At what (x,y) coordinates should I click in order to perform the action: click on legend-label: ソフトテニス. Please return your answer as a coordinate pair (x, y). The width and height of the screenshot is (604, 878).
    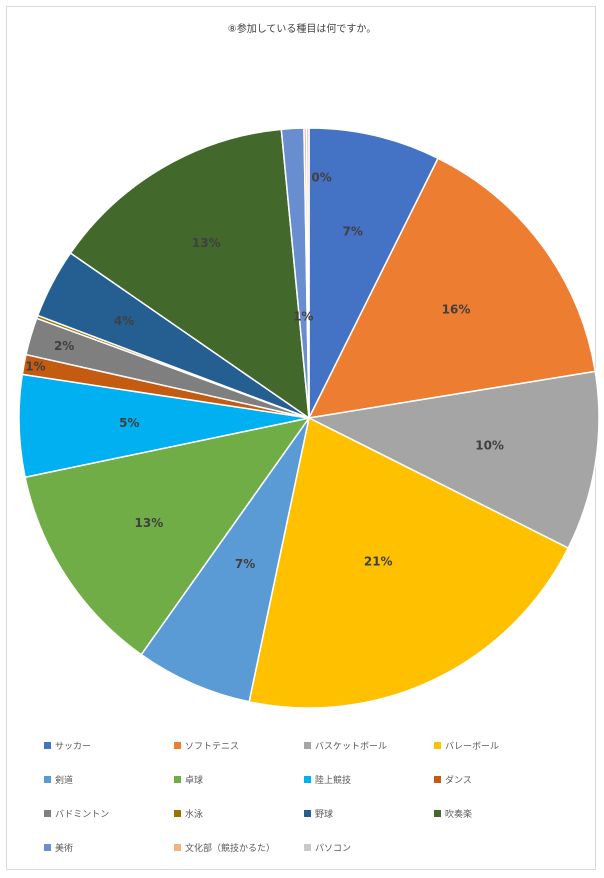
    Looking at the image, I should click on (212, 746).